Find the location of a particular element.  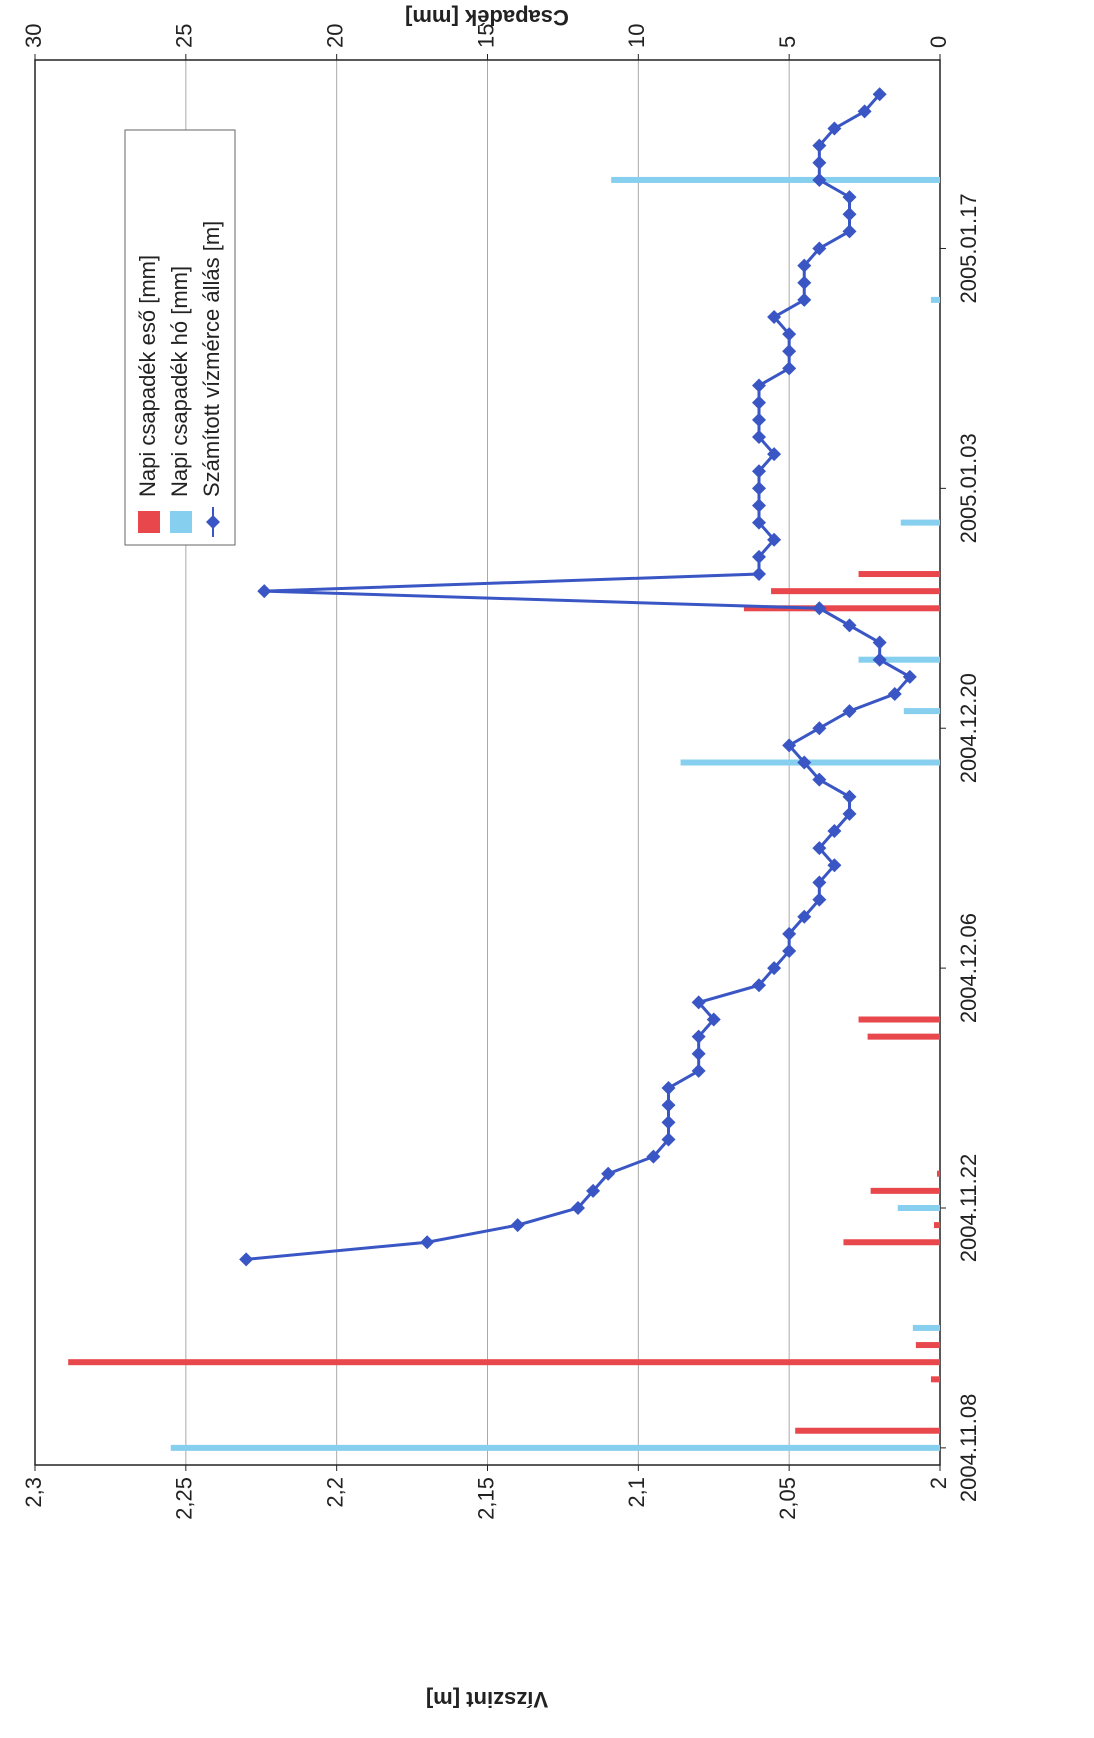

y-tick-label: 2,2 is located at coordinates (334, 1492).